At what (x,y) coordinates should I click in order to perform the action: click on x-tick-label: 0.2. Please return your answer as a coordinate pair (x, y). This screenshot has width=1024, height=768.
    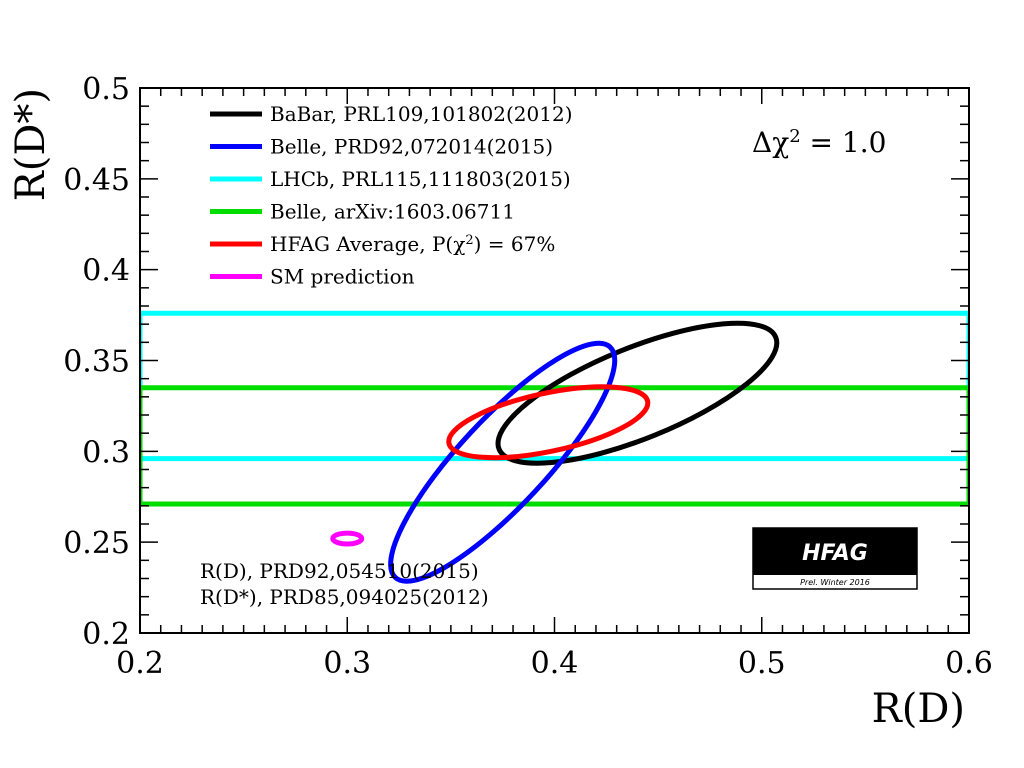
    Looking at the image, I should click on (140, 663).